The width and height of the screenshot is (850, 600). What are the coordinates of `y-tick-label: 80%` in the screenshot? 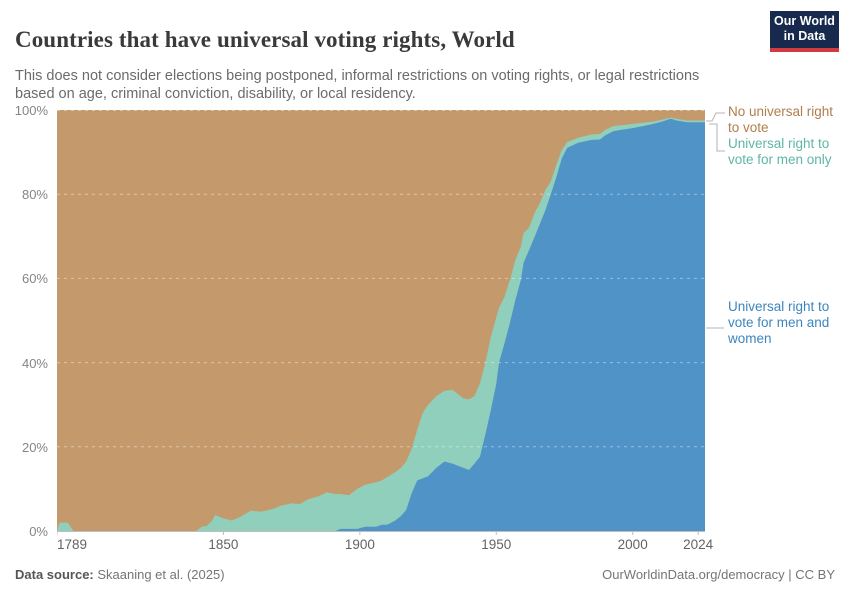 It's located at (34, 195).